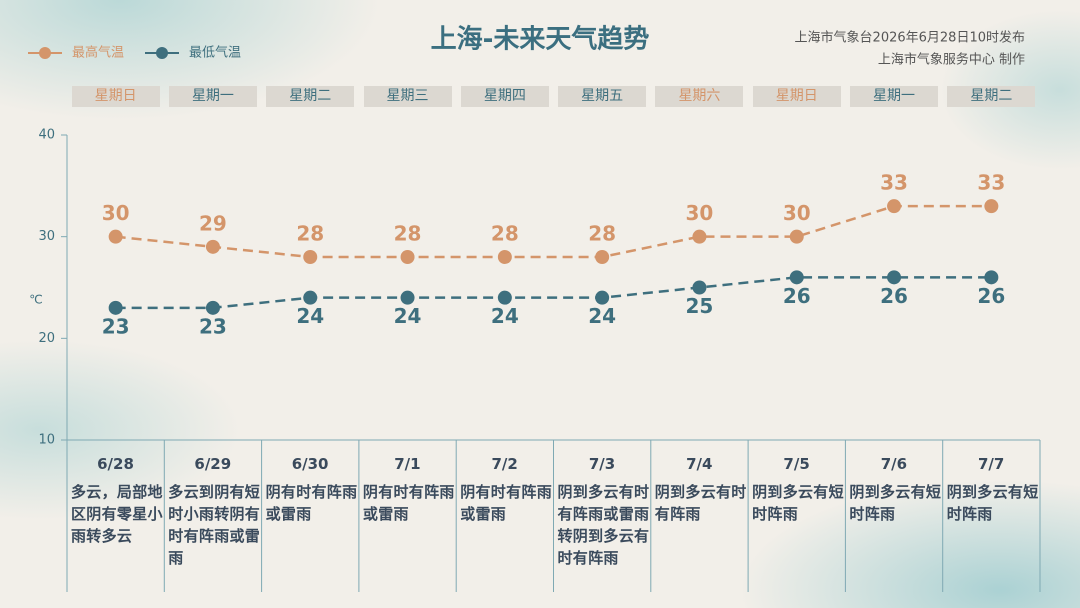 The width and height of the screenshot is (1080, 608). What do you see at coordinates (894, 464) in the screenshot?
I see `date-label: 7/6` at bounding box center [894, 464].